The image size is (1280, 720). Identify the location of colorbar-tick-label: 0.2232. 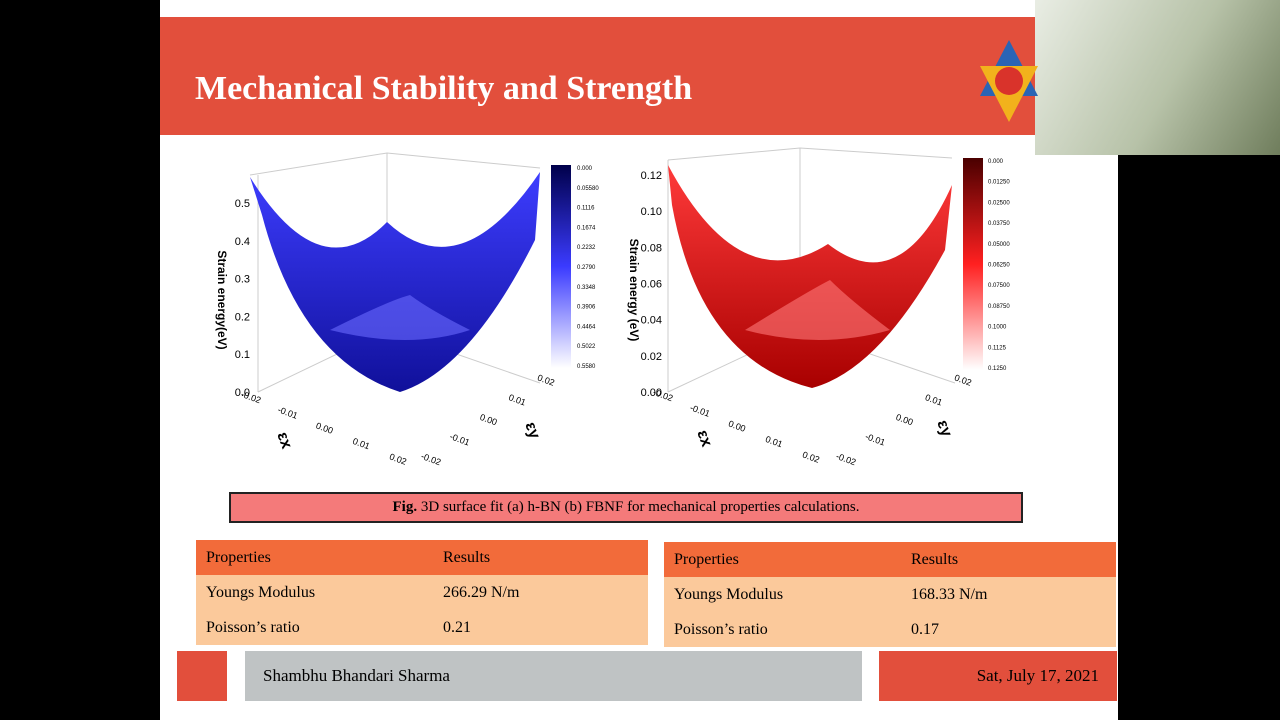
(586, 248).